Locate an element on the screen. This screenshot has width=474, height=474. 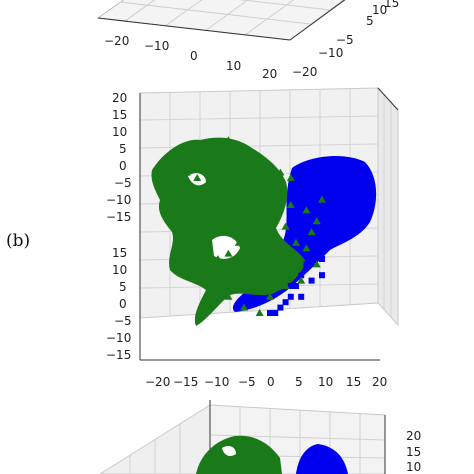
x-tick: 10 is located at coordinates (325, 382).